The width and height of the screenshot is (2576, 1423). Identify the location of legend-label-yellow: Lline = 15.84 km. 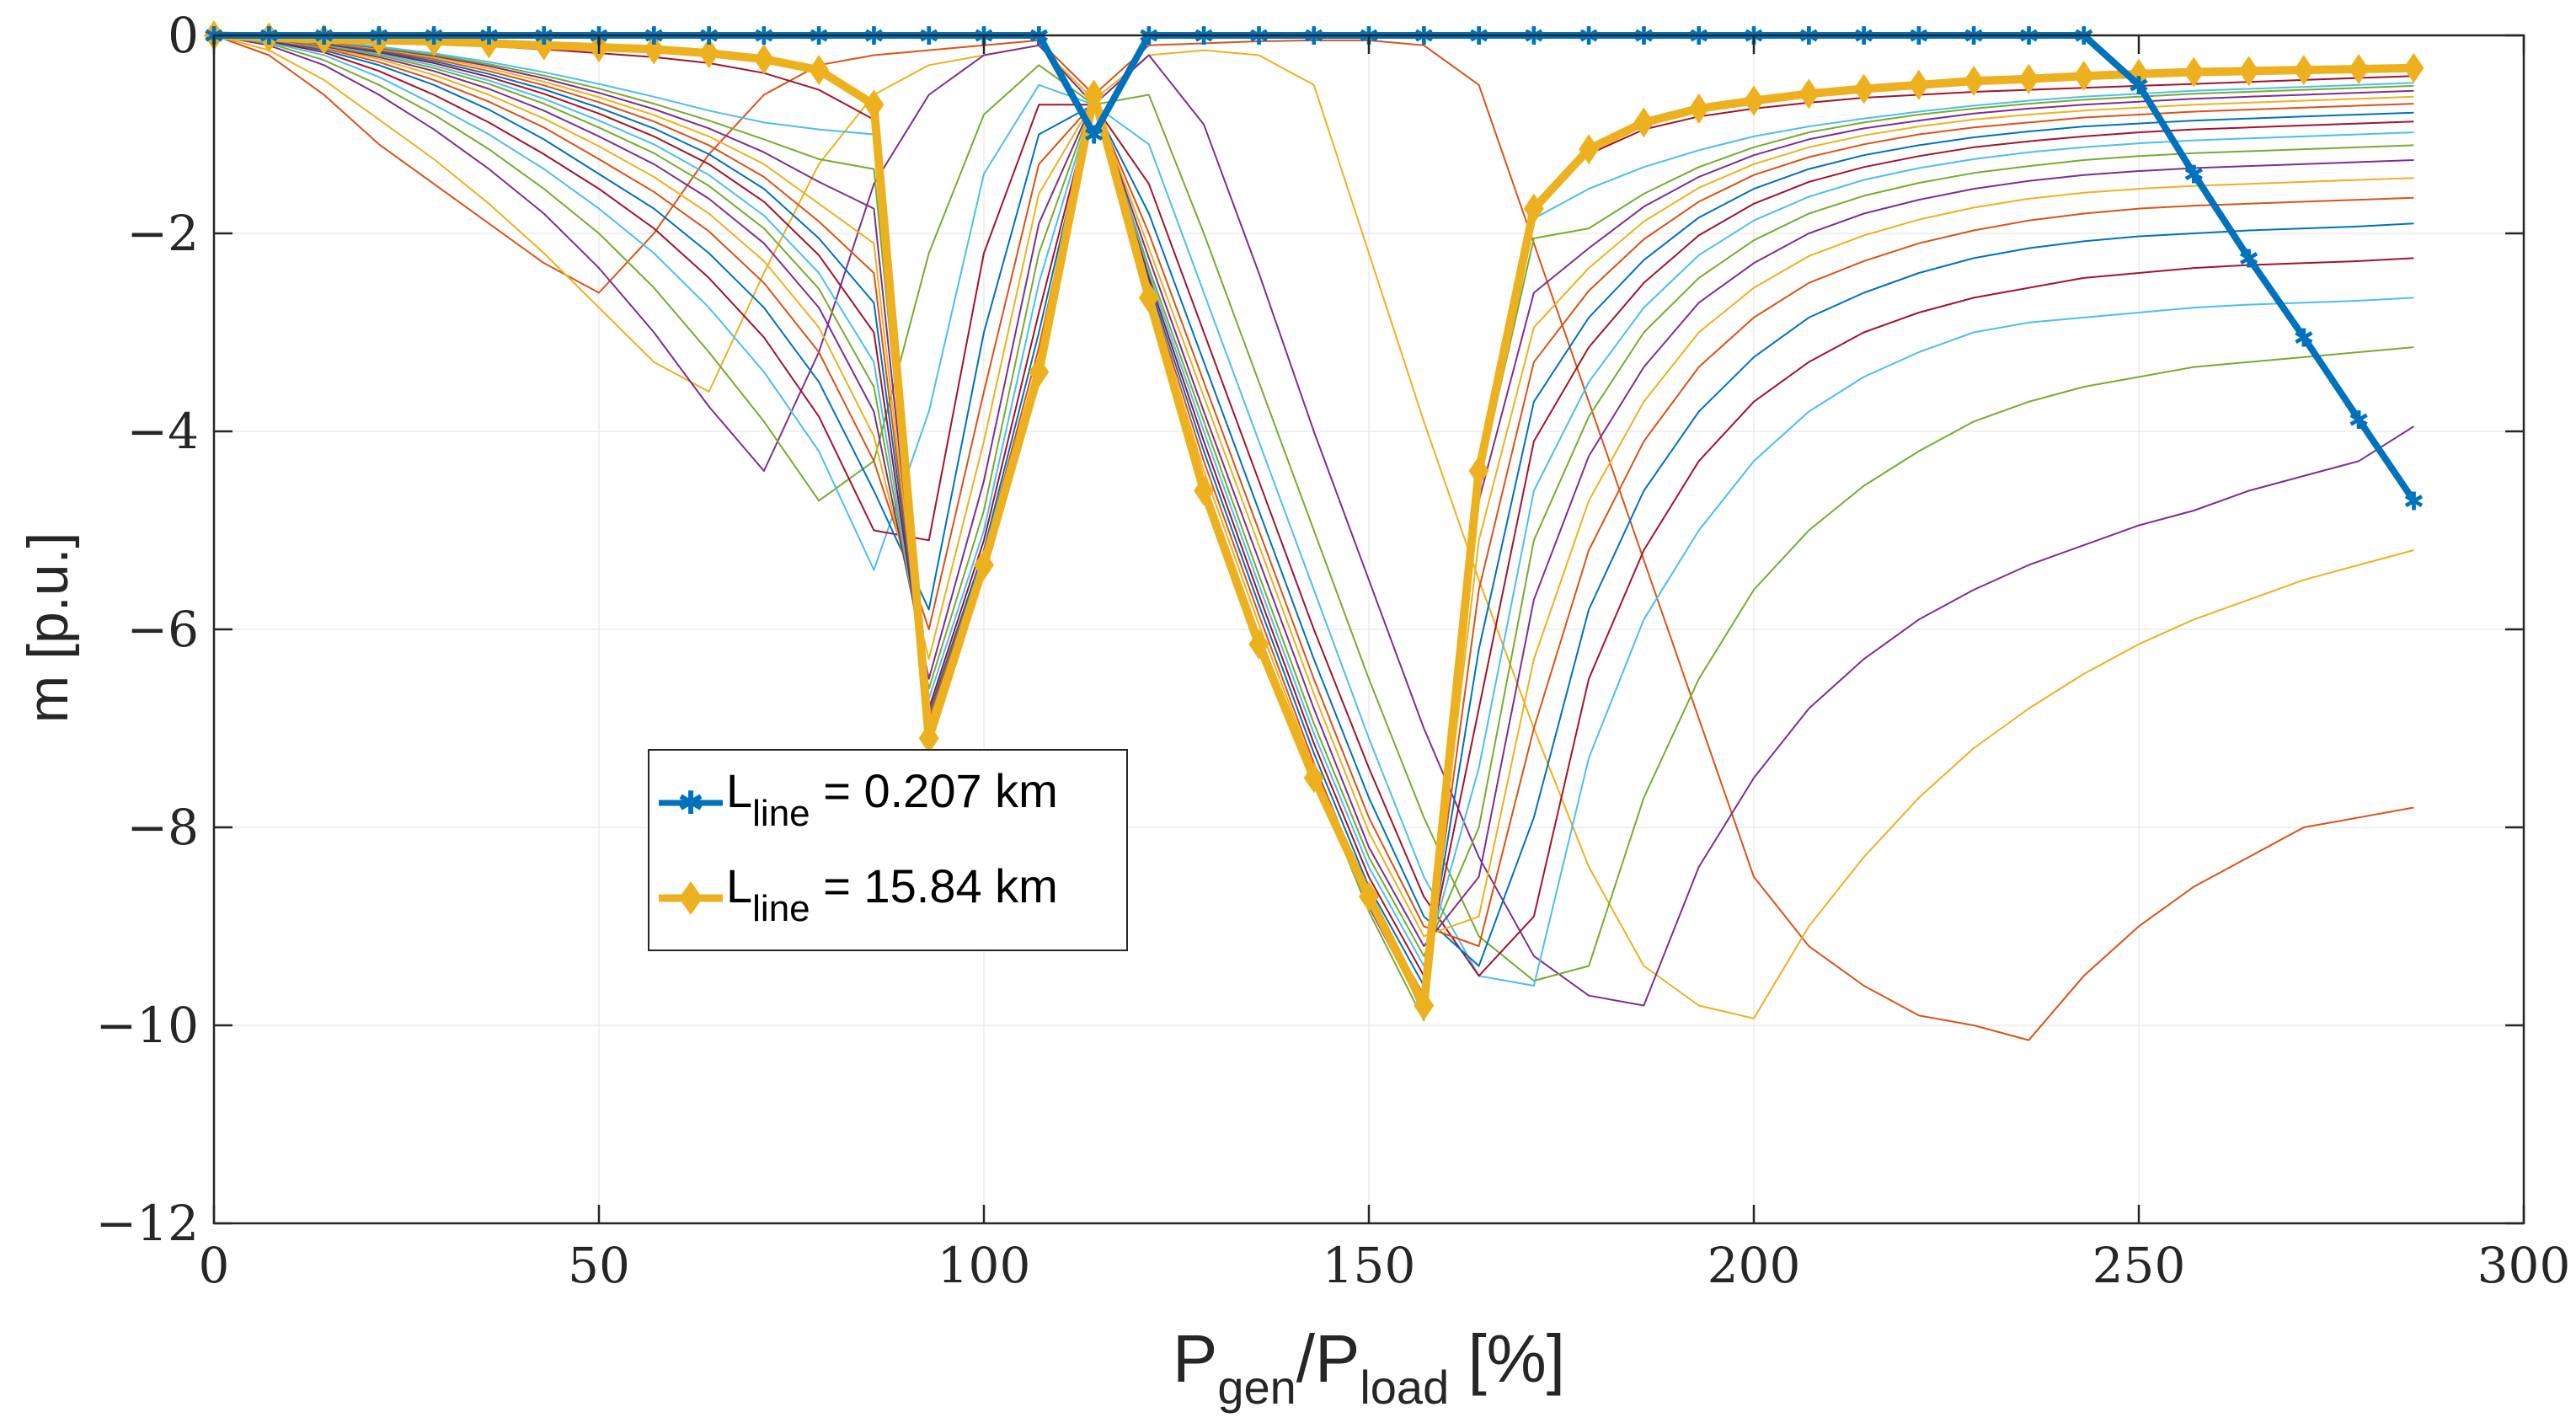
(892, 894).